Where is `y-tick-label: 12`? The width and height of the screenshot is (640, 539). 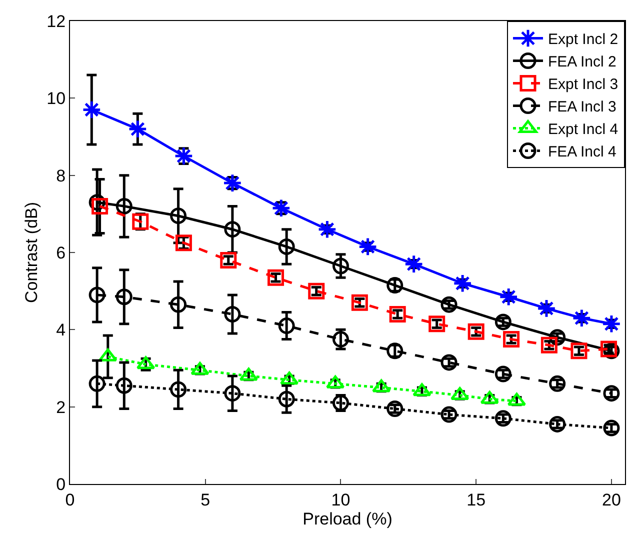 y-tick-label: 12 is located at coordinates (56, 21).